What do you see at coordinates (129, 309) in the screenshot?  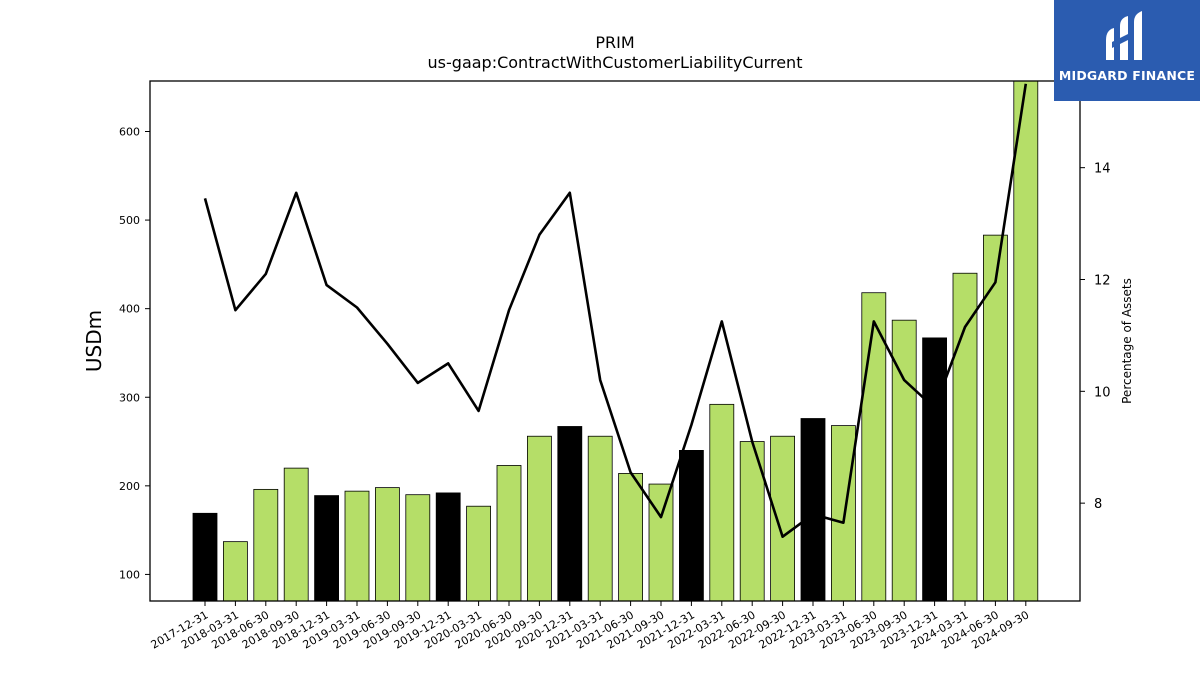 I see `y-tick-label: 400` at bounding box center [129, 309].